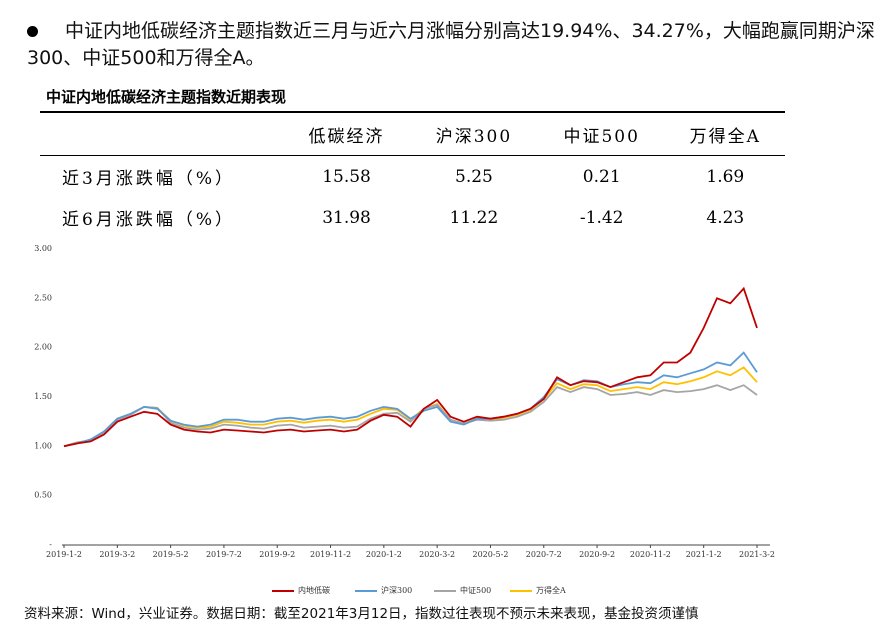 The width and height of the screenshot is (881, 629). I want to click on column-header: 中证500, so click(601, 133).